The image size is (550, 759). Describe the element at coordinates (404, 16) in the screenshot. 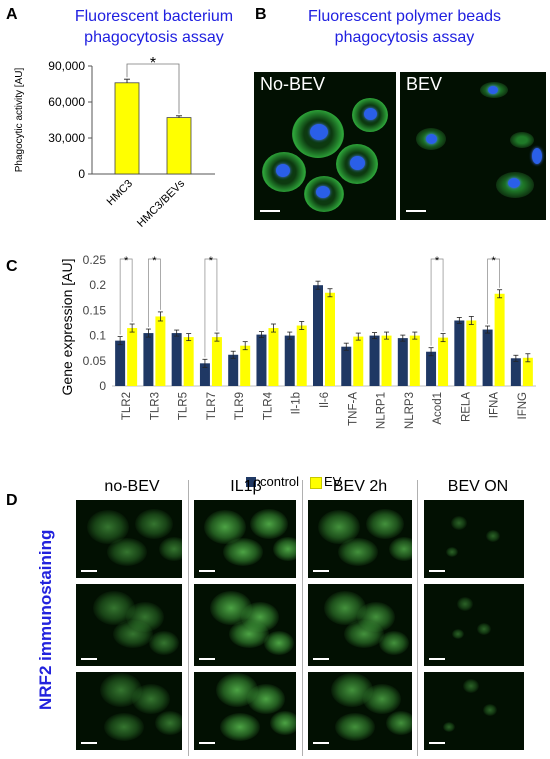

I see `panel-b-title-line1: Fluorescent polymer beads` at that location.